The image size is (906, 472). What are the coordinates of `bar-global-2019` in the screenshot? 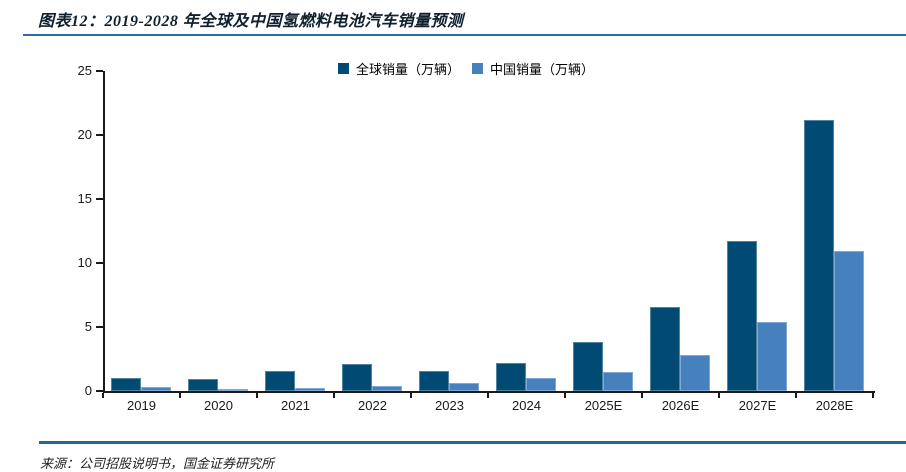 It's located at (126, 384).